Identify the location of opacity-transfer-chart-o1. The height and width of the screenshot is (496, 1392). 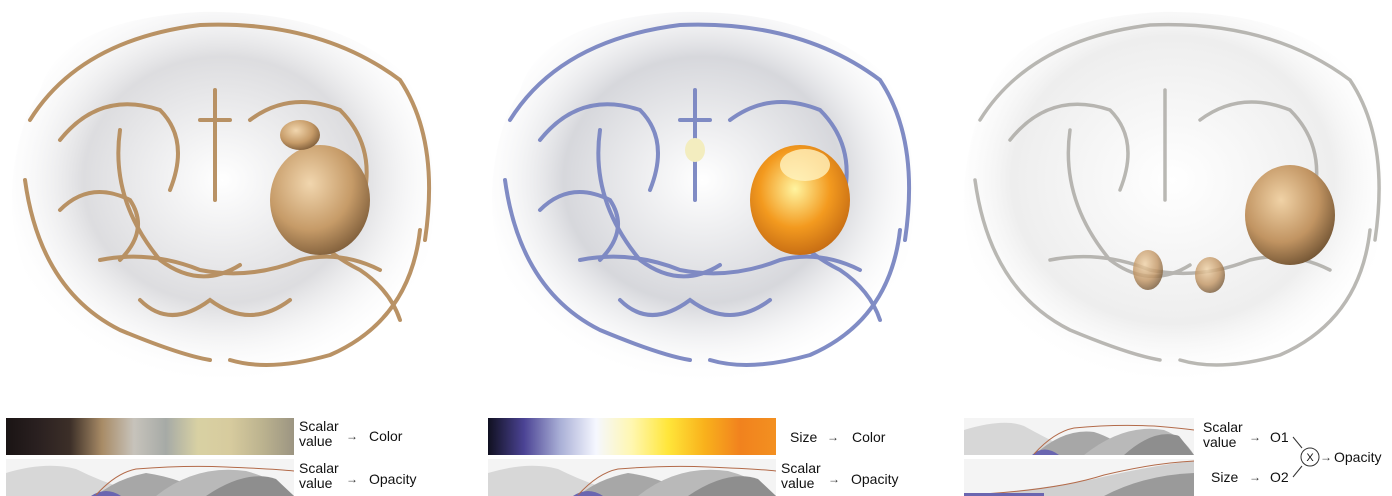
(1079, 436).